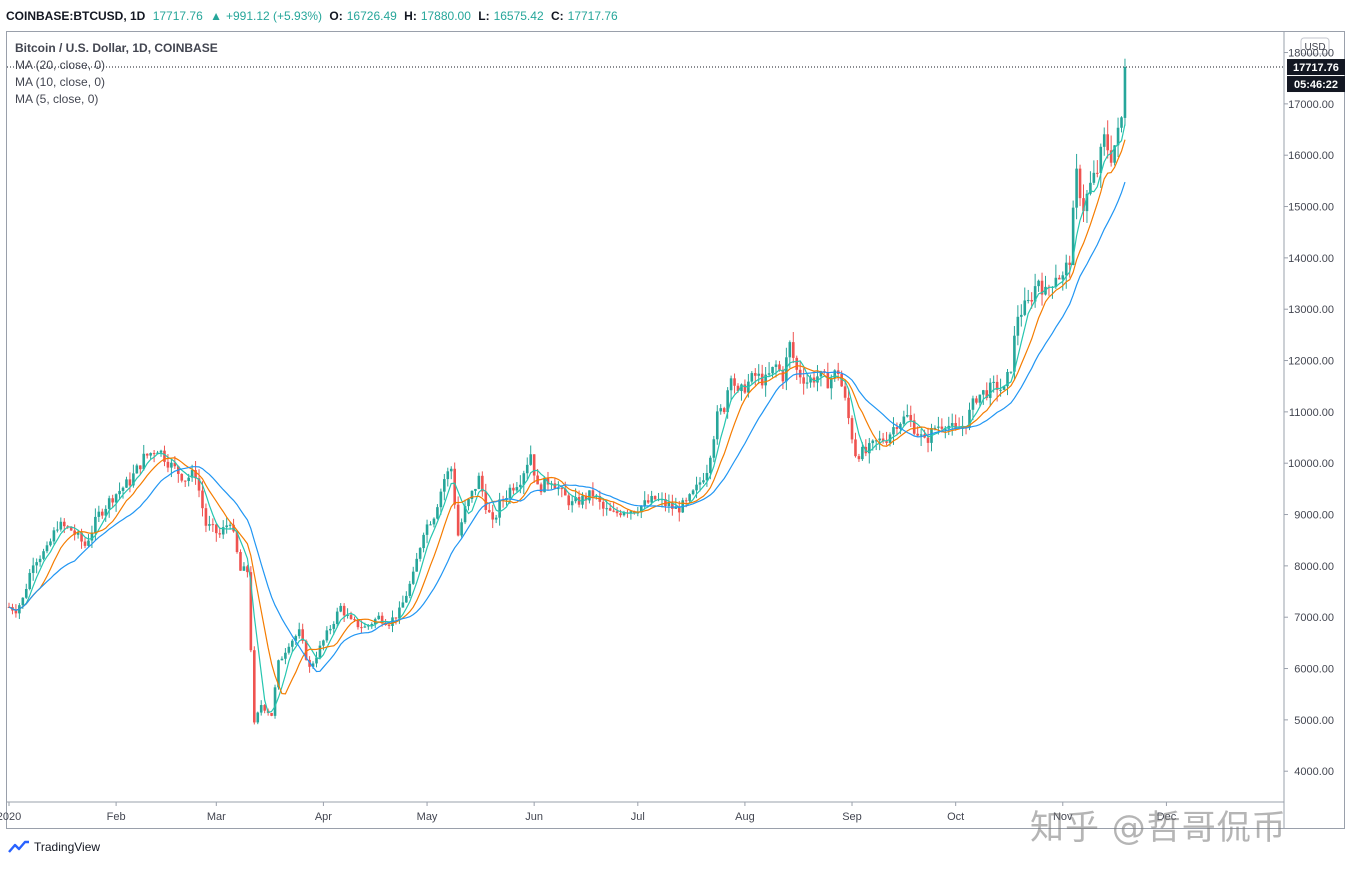 This screenshot has height=879, width=1353. What do you see at coordinates (76, 16) in the screenshot?
I see `symbol-label: COINBASE:BTCUSD, 1D` at bounding box center [76, 16].